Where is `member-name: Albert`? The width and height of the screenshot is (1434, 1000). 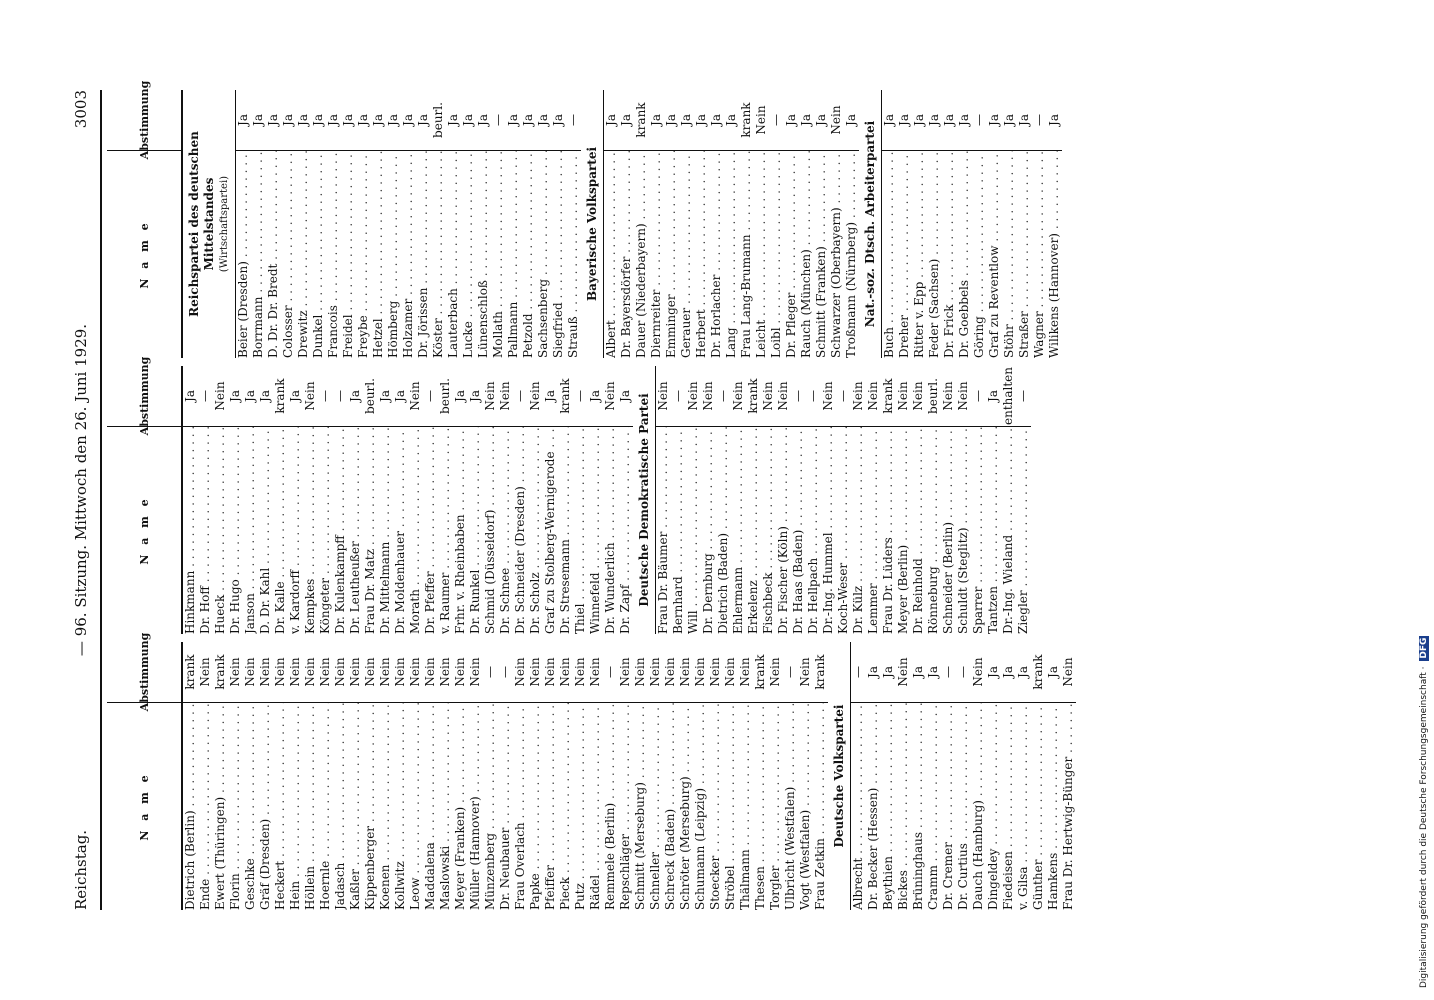
member-name: Albert is located at coordinates (611, 254).